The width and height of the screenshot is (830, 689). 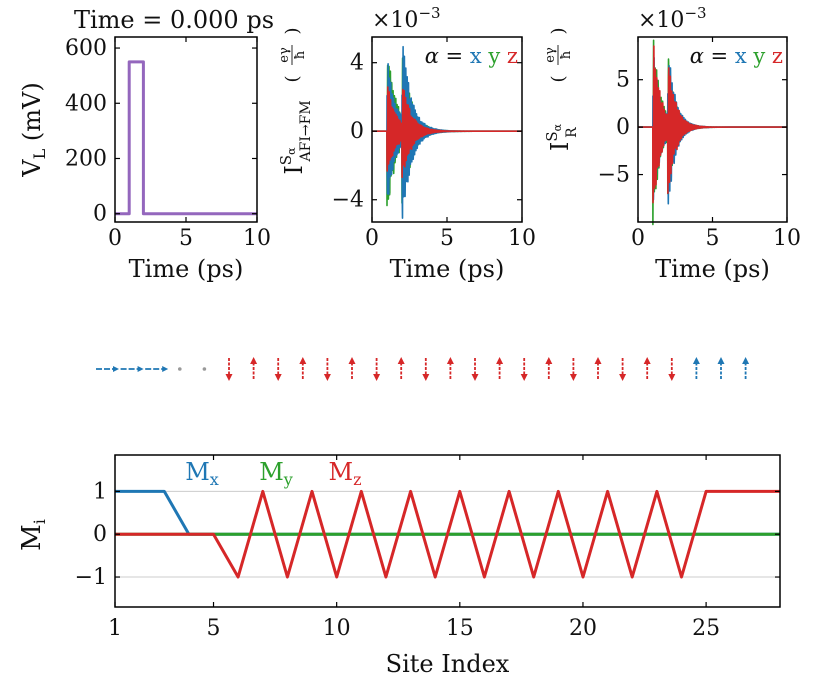 What do you see at coordinates (292, 30) in the screenshot?
I see `unit-paren-close: )` at bounding box center [292, 30].